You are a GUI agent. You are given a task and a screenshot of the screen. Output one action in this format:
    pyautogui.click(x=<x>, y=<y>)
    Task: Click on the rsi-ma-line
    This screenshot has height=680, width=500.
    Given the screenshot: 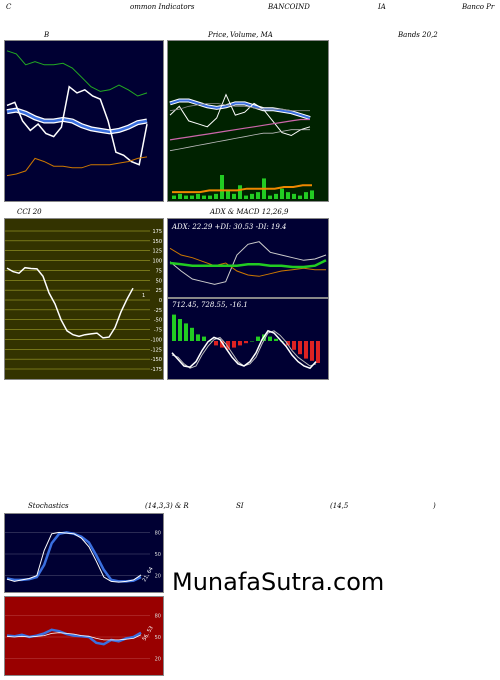 What is the action you would take?
    pyautogui.click(x=74, y=636)
    